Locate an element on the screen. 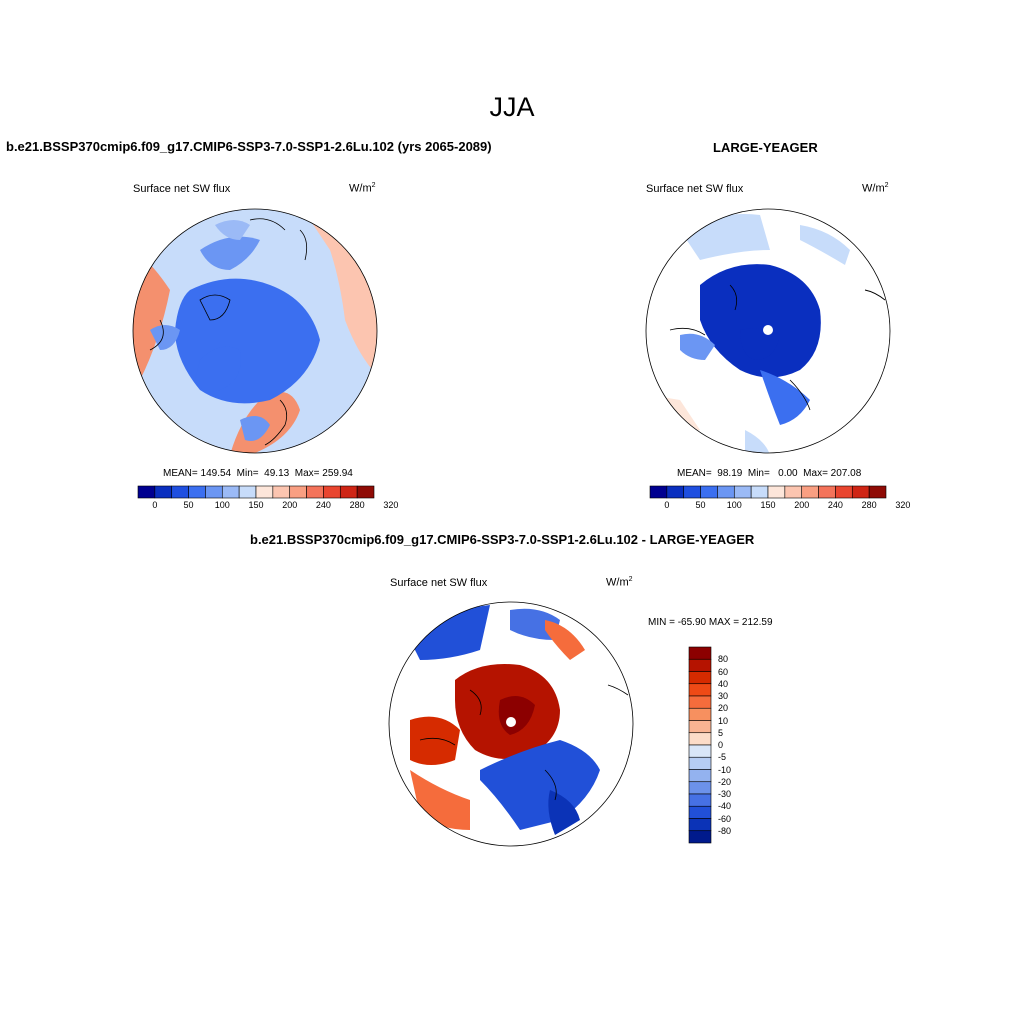 The image size is (1024, 1024). colorbar-tick-label: -10 is located at coordinates (725, 769).